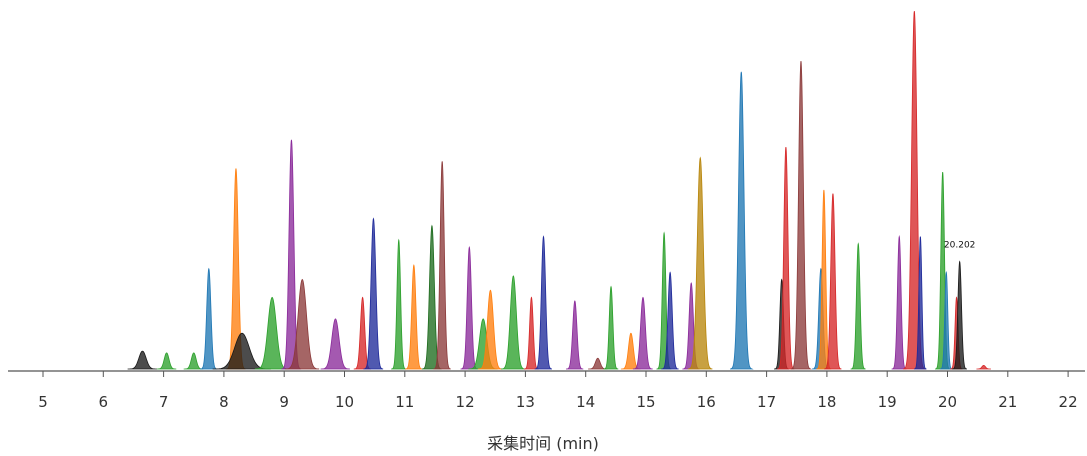 The height and width of the screenshot is (456, 1087). Describe the element at coordinates (543, 443) in the screenshot. I see `x-axis-label: 采集时间 (min)` at that location.